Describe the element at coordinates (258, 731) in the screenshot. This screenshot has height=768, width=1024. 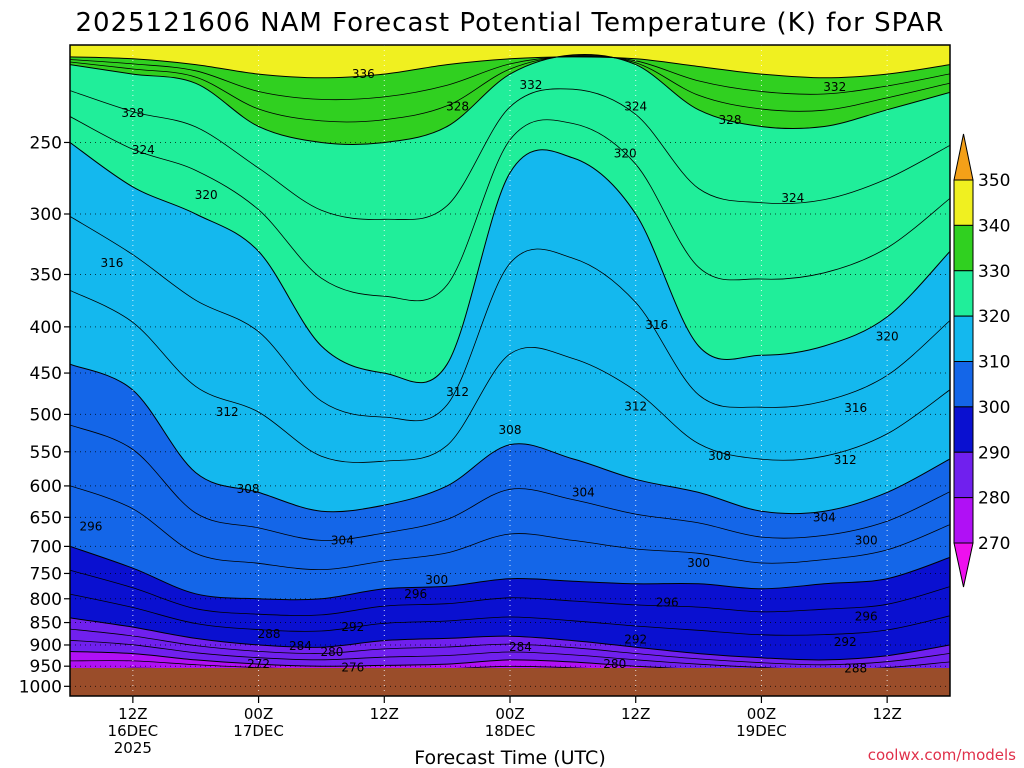
I see `x-tick-label: 17DEC` at that location.